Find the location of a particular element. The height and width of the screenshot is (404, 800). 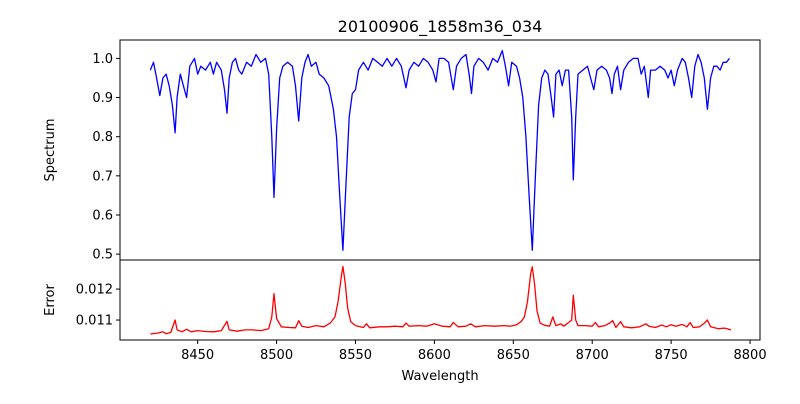

y-axis-label-spectrum: Spectrum is located at coordinates (50, 150).